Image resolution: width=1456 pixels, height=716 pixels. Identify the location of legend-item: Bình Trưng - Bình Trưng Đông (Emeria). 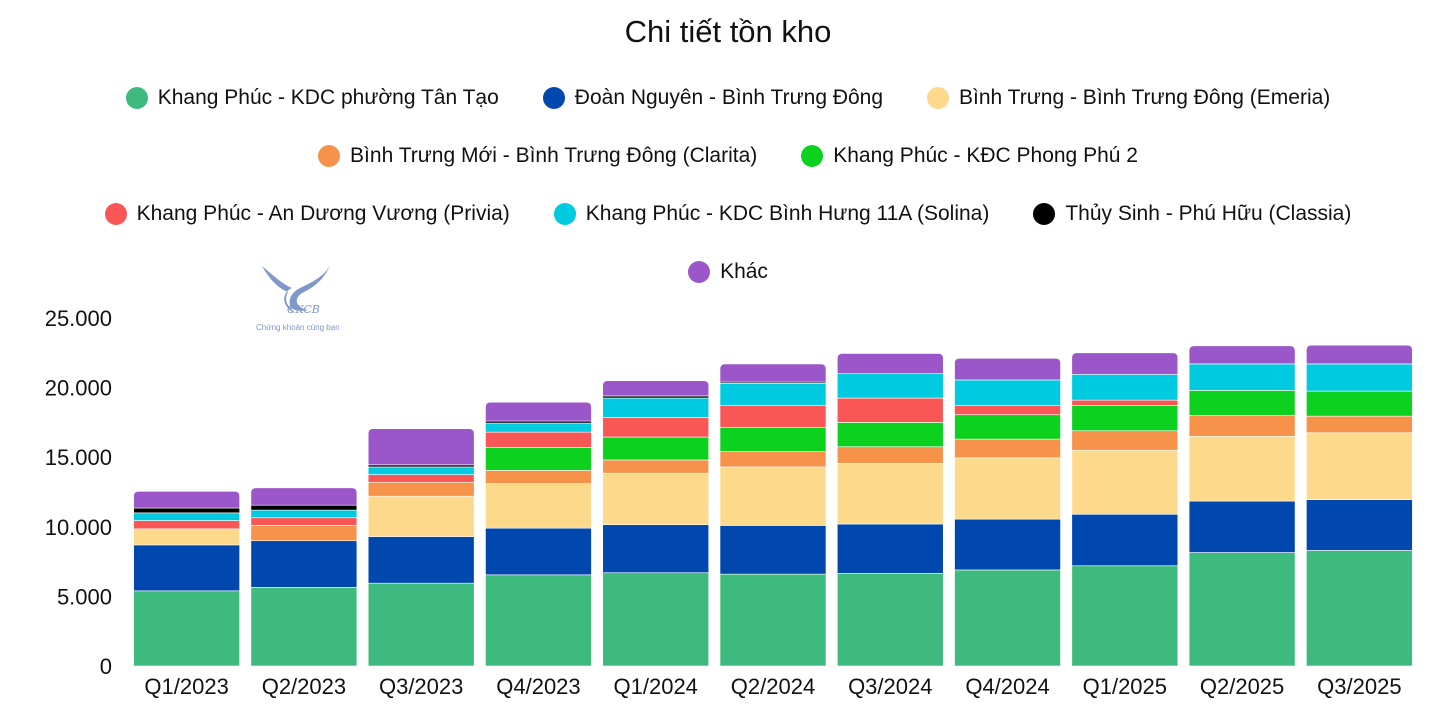
(1128, 98).